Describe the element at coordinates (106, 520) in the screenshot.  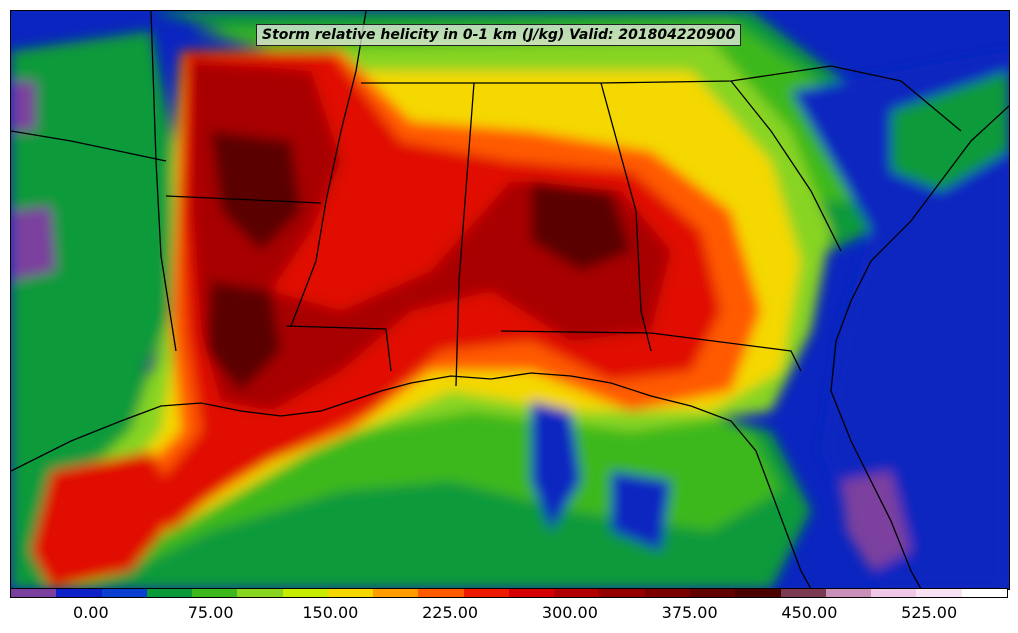
I see `field-red-sw` at that location.